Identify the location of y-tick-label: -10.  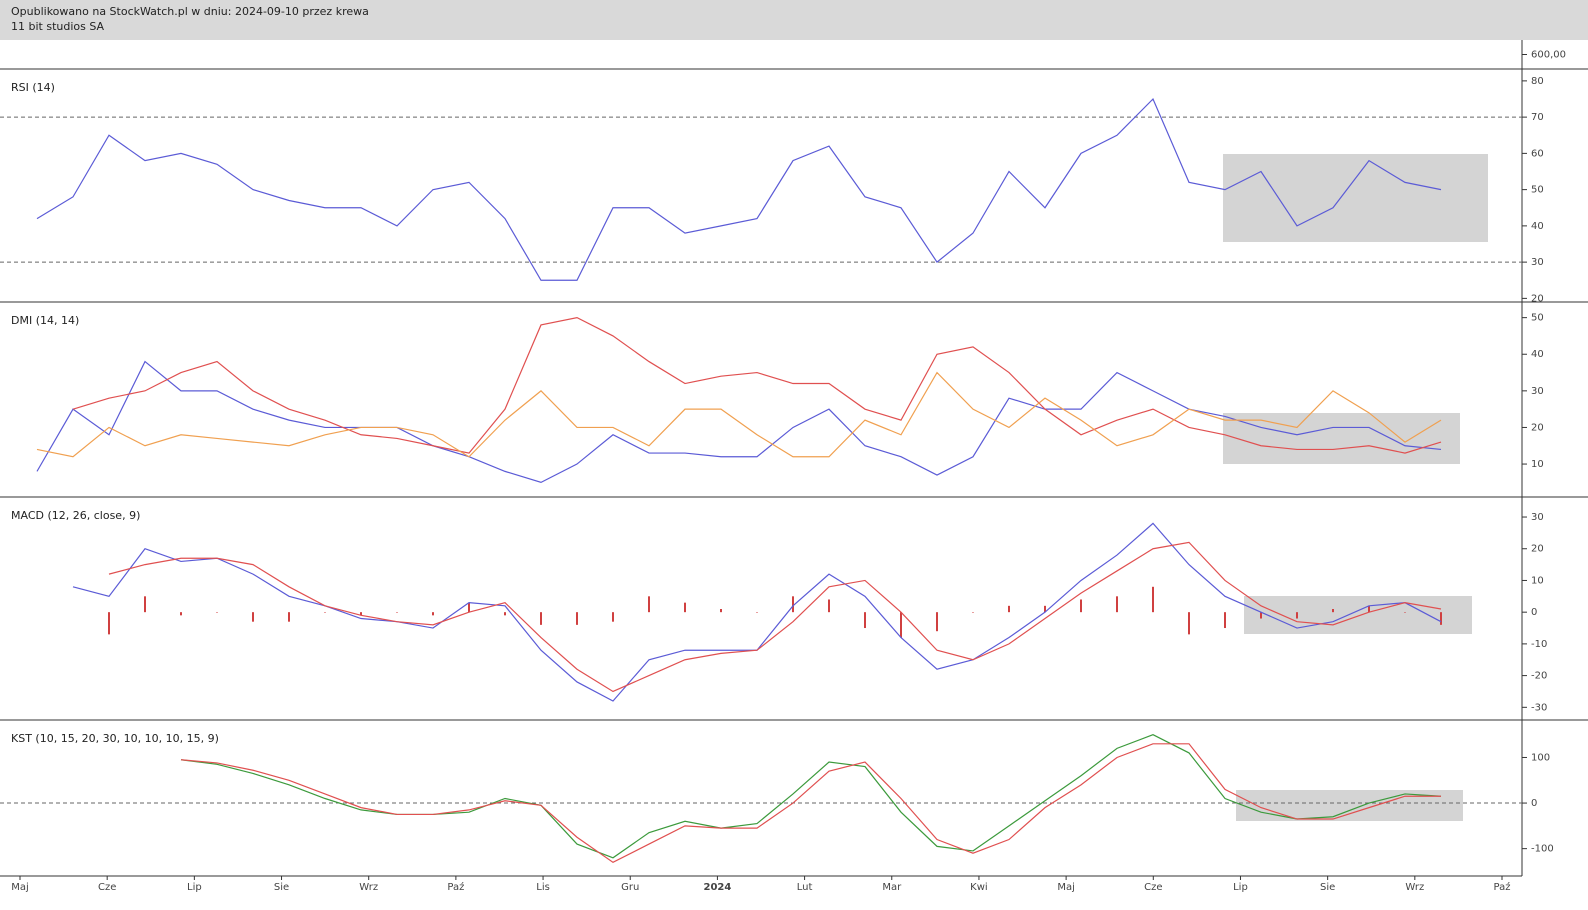
(1539, 644).